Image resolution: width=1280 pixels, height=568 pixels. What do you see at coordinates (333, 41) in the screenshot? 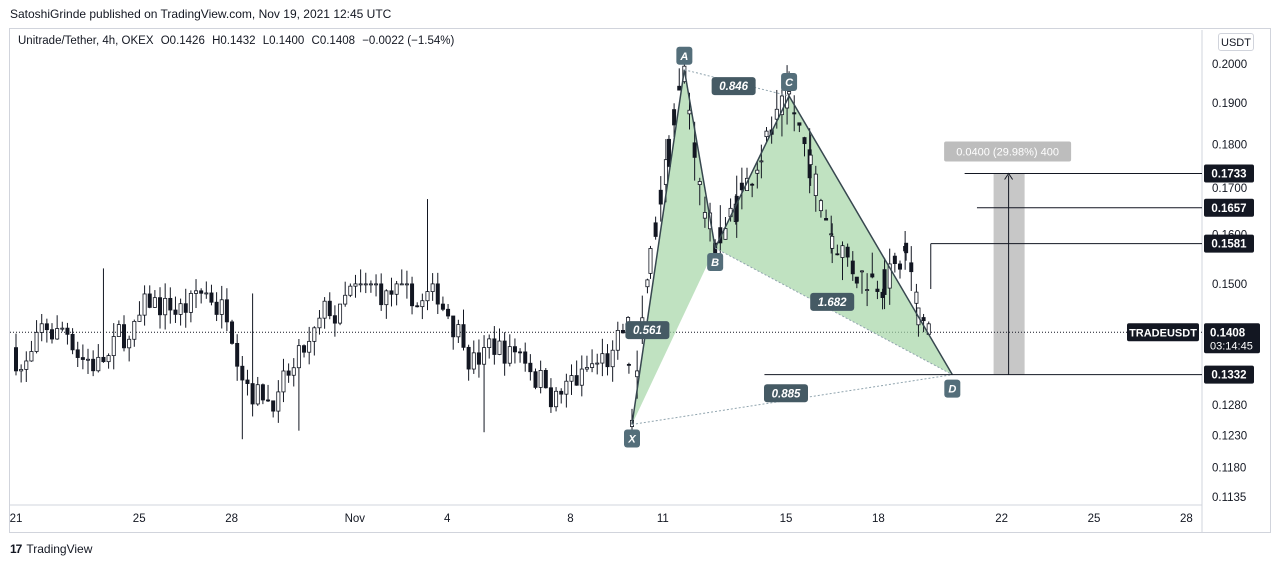
I see `legend-close: C0.1408` at bounding box center [333, 41].